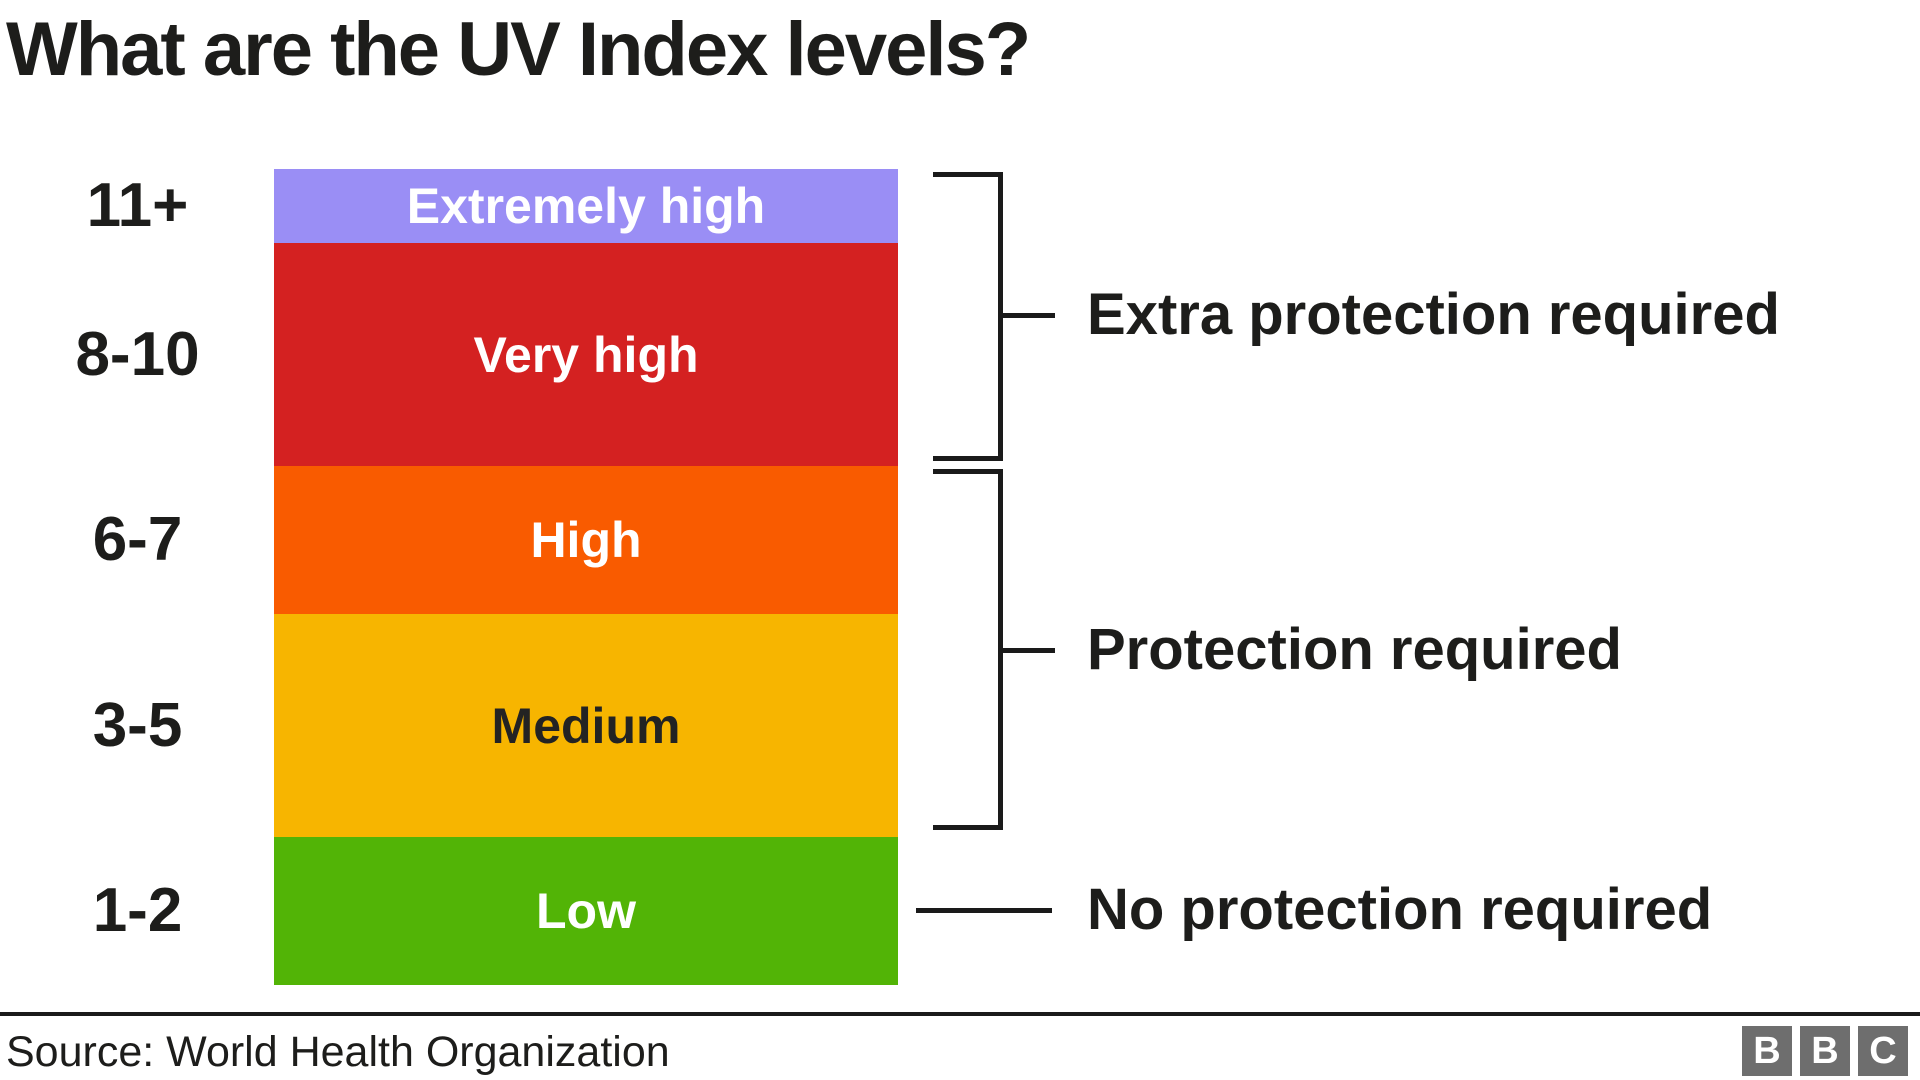  What do you see at coordinates (518, 49) in the screenshot?
I see `page-title: What are the UV Index levels?` at bounding box center [518, 49].